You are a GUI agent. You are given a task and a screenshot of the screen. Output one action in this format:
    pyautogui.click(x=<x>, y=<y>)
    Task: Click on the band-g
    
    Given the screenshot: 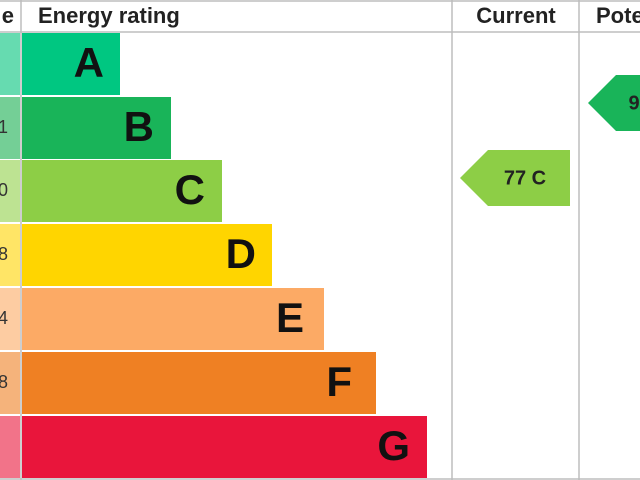 What is the action you would take?
    pyautogui.click(x=224, y=447)
    